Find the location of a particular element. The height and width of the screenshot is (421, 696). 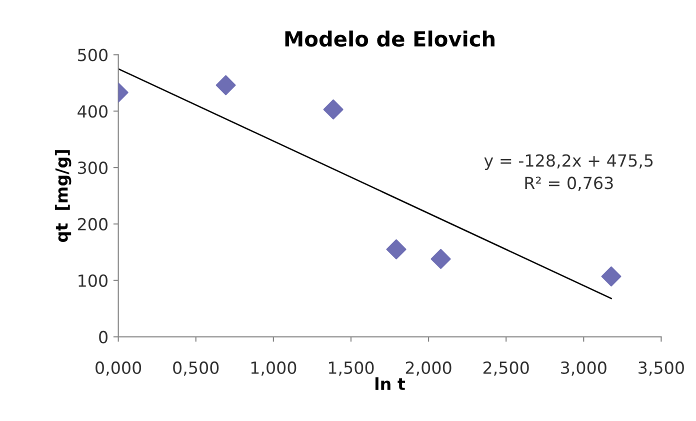

x-tick-label: 2,000 is located at coordinates (429, 368).